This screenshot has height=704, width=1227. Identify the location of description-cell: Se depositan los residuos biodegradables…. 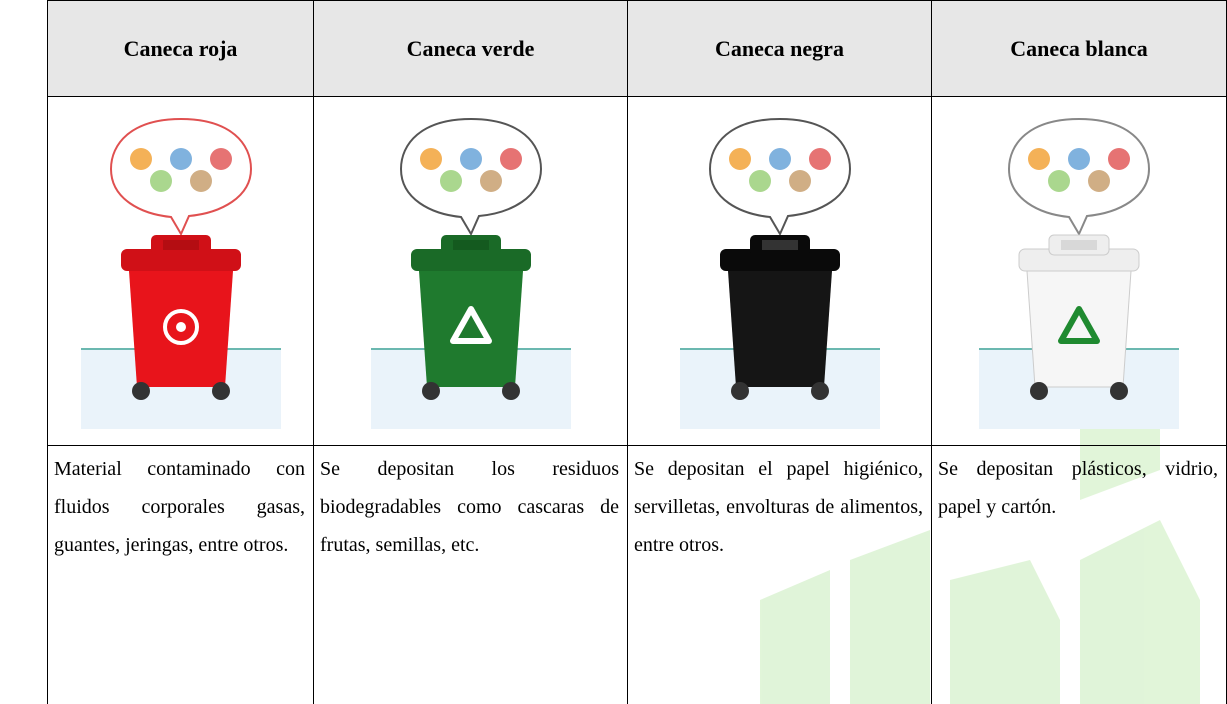
(470, 574).